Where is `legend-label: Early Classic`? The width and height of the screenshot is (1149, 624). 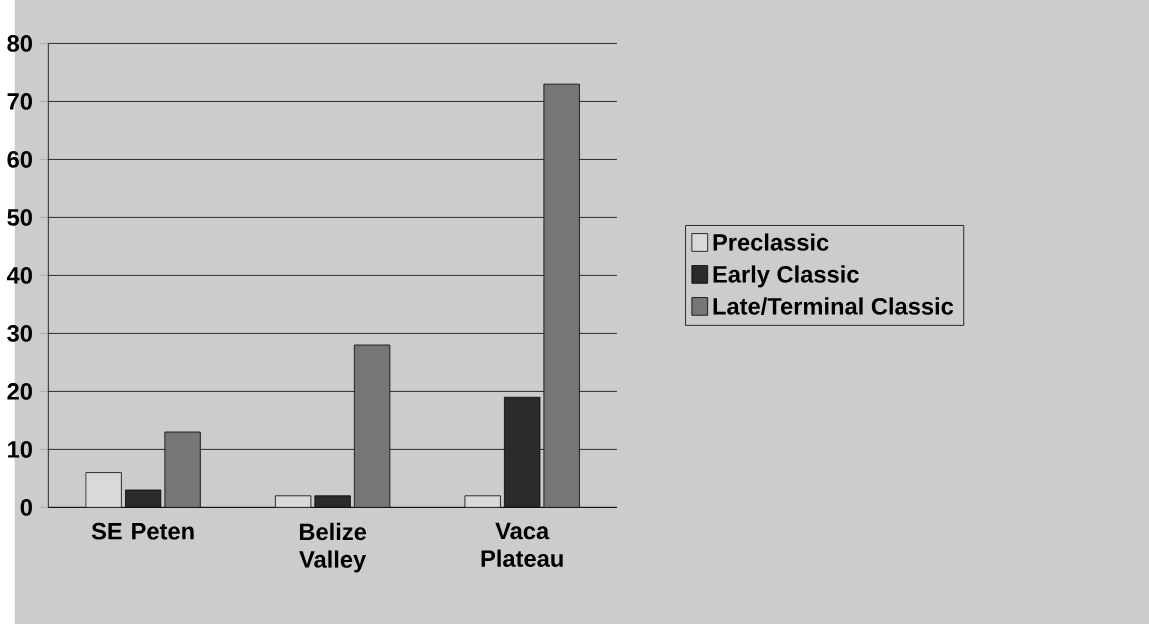 legend-label: Early Classic is located at coordinates (786, 276).